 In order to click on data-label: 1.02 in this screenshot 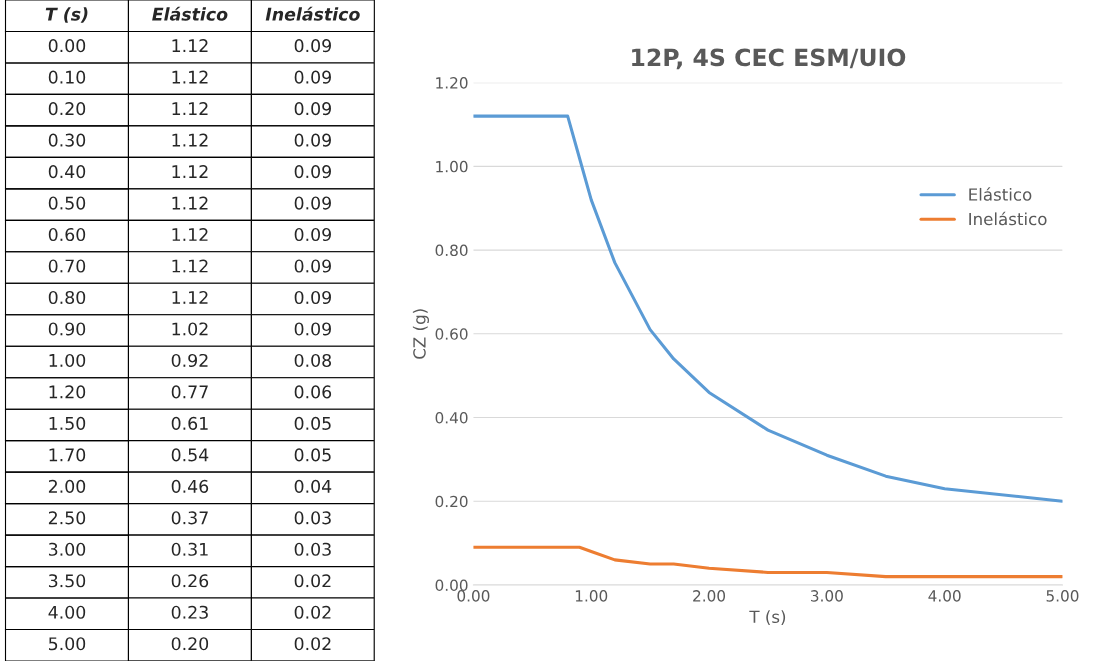, I will do `click(190, 329)`.